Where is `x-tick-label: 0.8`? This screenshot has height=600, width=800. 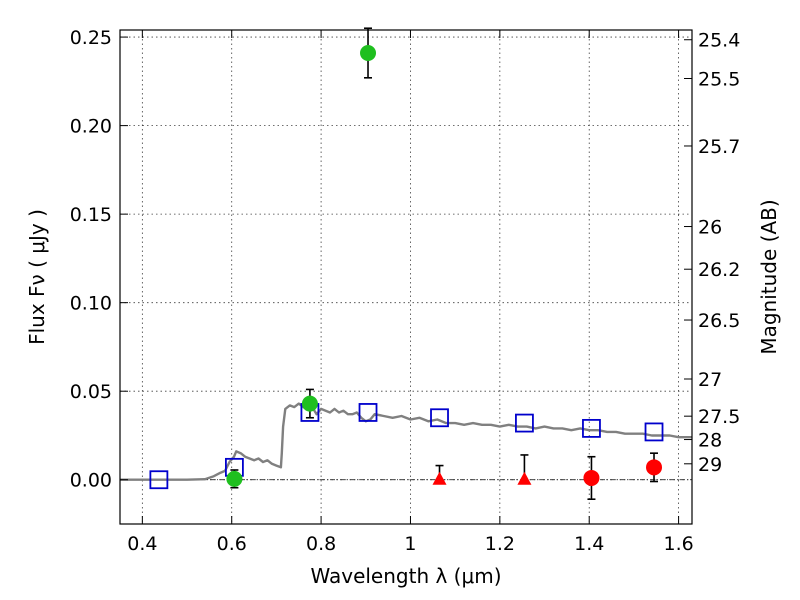 x-tick-label: 0.8 is located at coordinates (321, 544).